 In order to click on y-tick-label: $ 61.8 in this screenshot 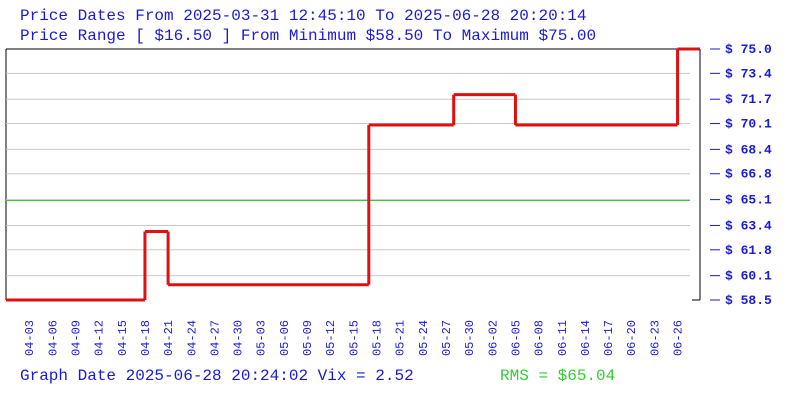, I will do `click(748, 250)`.